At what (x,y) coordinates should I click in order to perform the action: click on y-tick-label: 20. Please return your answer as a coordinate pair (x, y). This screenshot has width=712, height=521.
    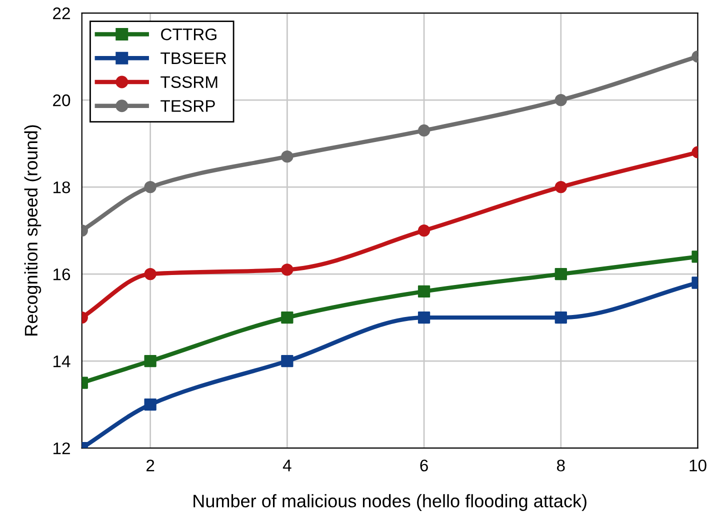
    Looking at the image, I should click on (61, 100).